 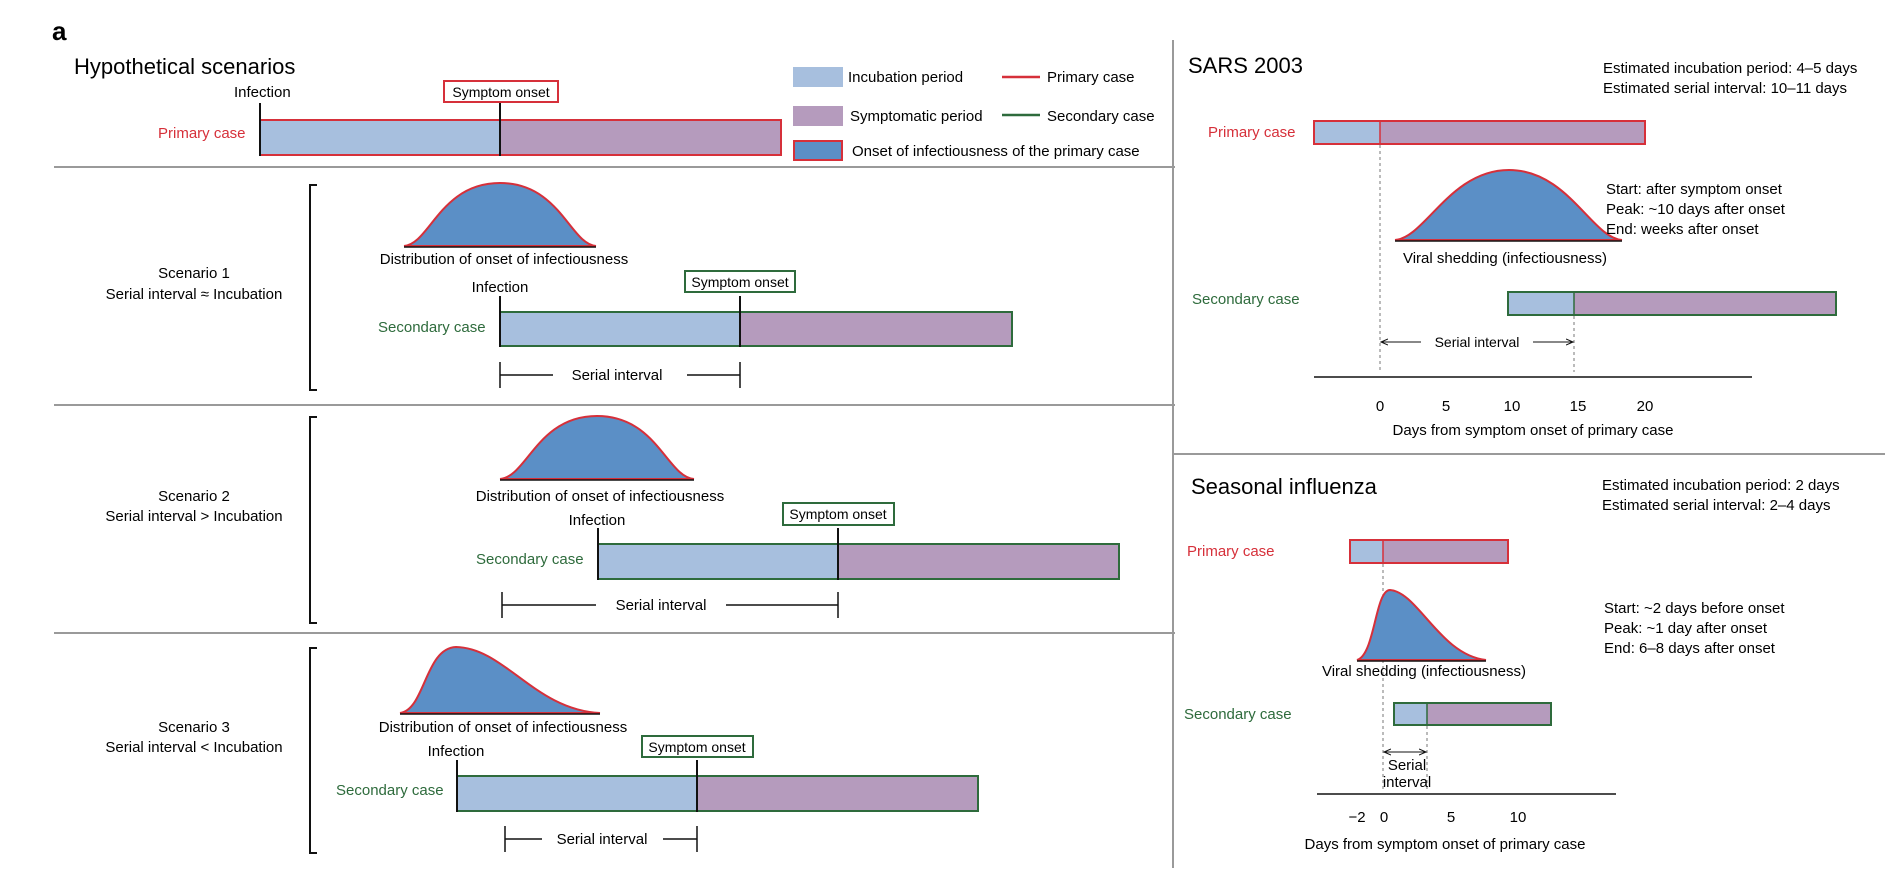 What do you see at coordinates (1730, 68) in the screenshot?
I see `sars-est-incubation: Estimated incubation period: 4–5 days` at bounding box center [1730, 68].